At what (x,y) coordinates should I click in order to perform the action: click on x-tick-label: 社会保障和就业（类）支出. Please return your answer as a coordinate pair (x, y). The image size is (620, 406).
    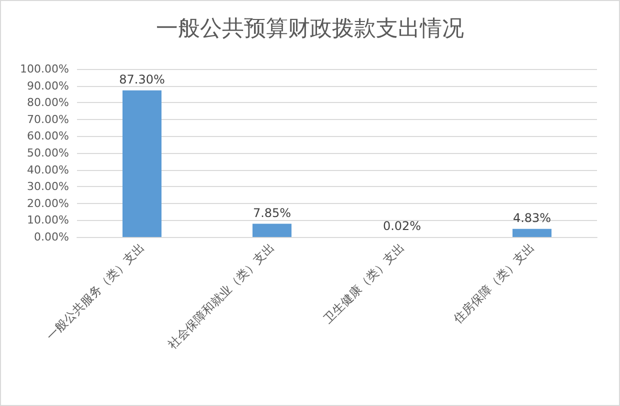
    Looking at the image, I should click on (221, 296).